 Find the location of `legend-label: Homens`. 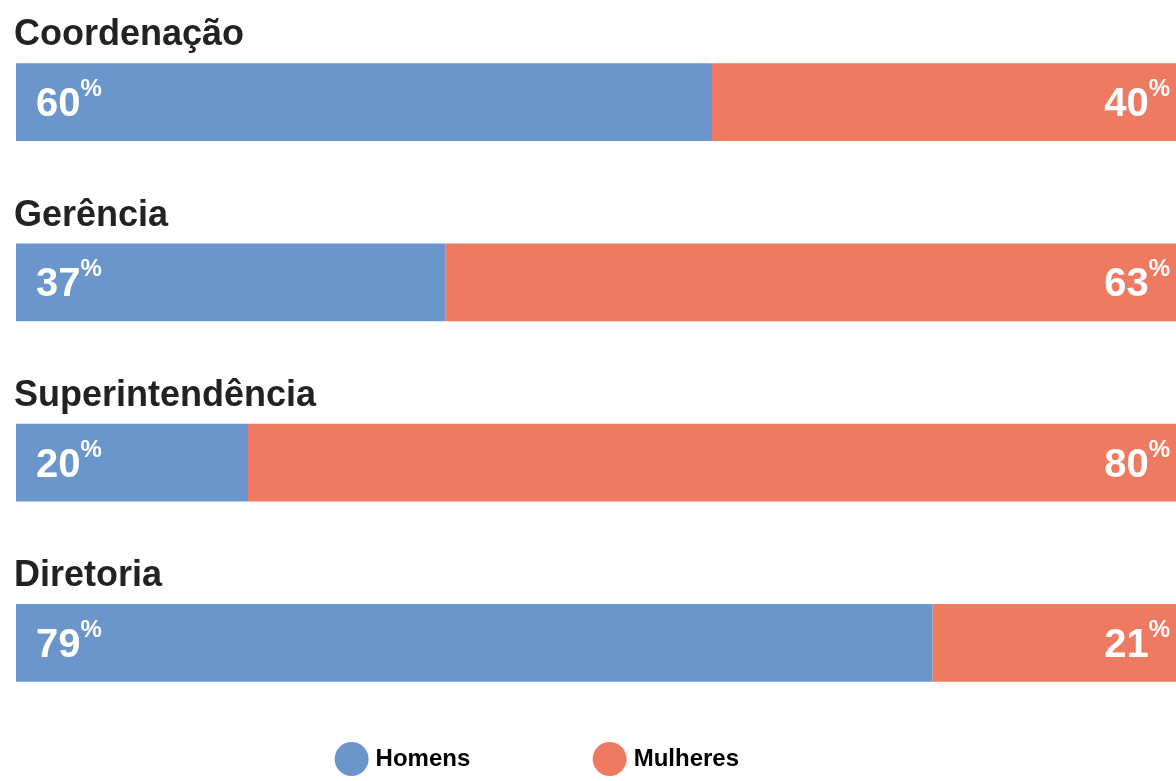

legend-label: Homens is located at coordinates (479, 757).